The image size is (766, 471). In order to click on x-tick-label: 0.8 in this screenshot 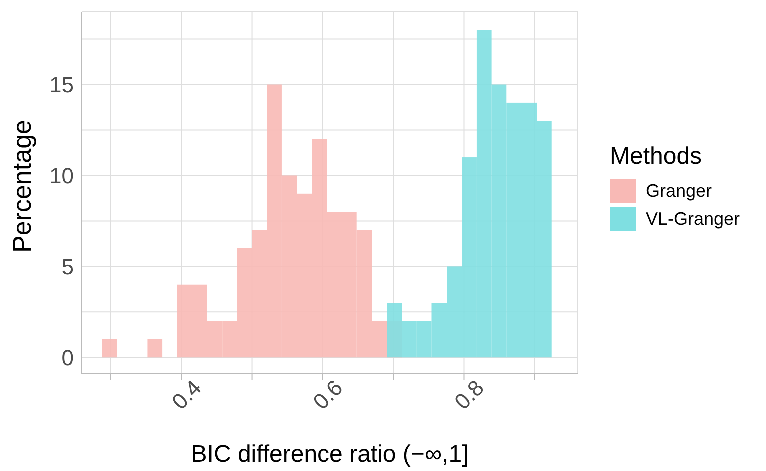, I will do `click(469, 395)`.